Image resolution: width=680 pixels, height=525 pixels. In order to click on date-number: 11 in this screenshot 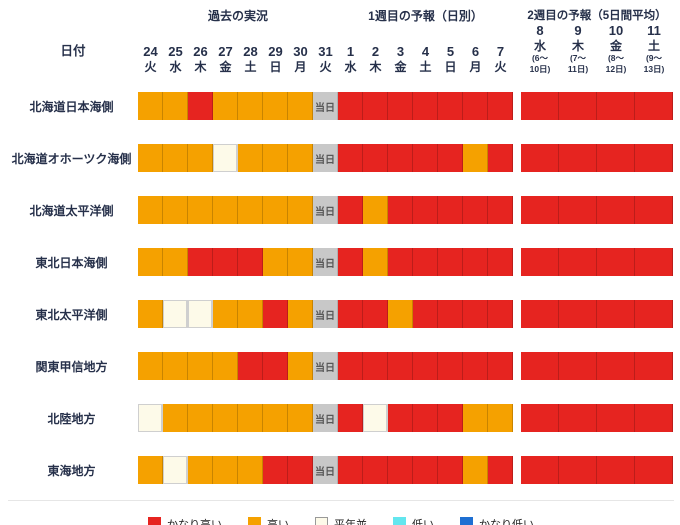, I will do `click(654, 30)`.